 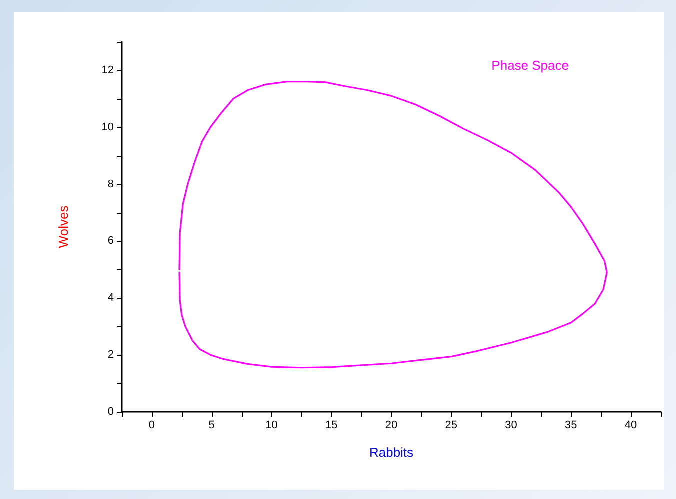 I want to click on y-tick-label: 2, so click(x=111, y=355).